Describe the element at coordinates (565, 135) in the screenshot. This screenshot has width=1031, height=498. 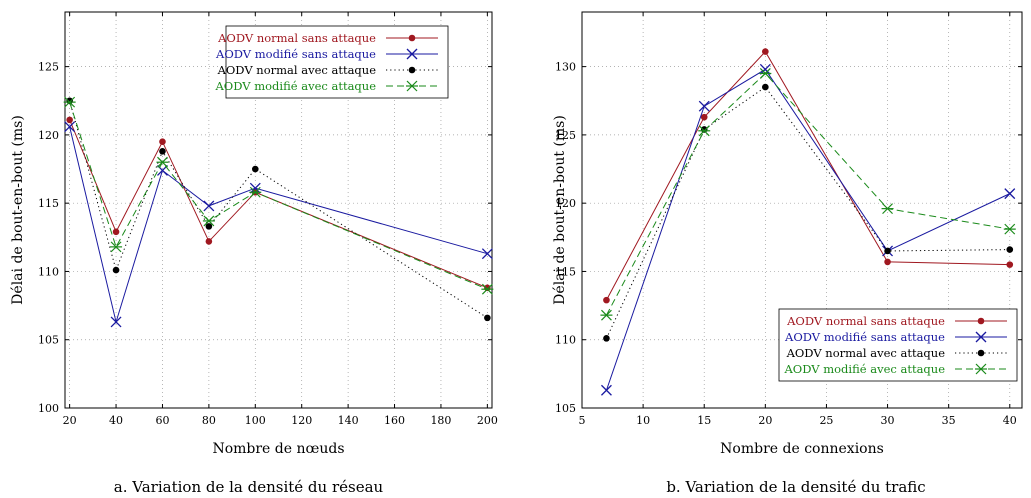
I see `y-tick-label: 125` at that location.